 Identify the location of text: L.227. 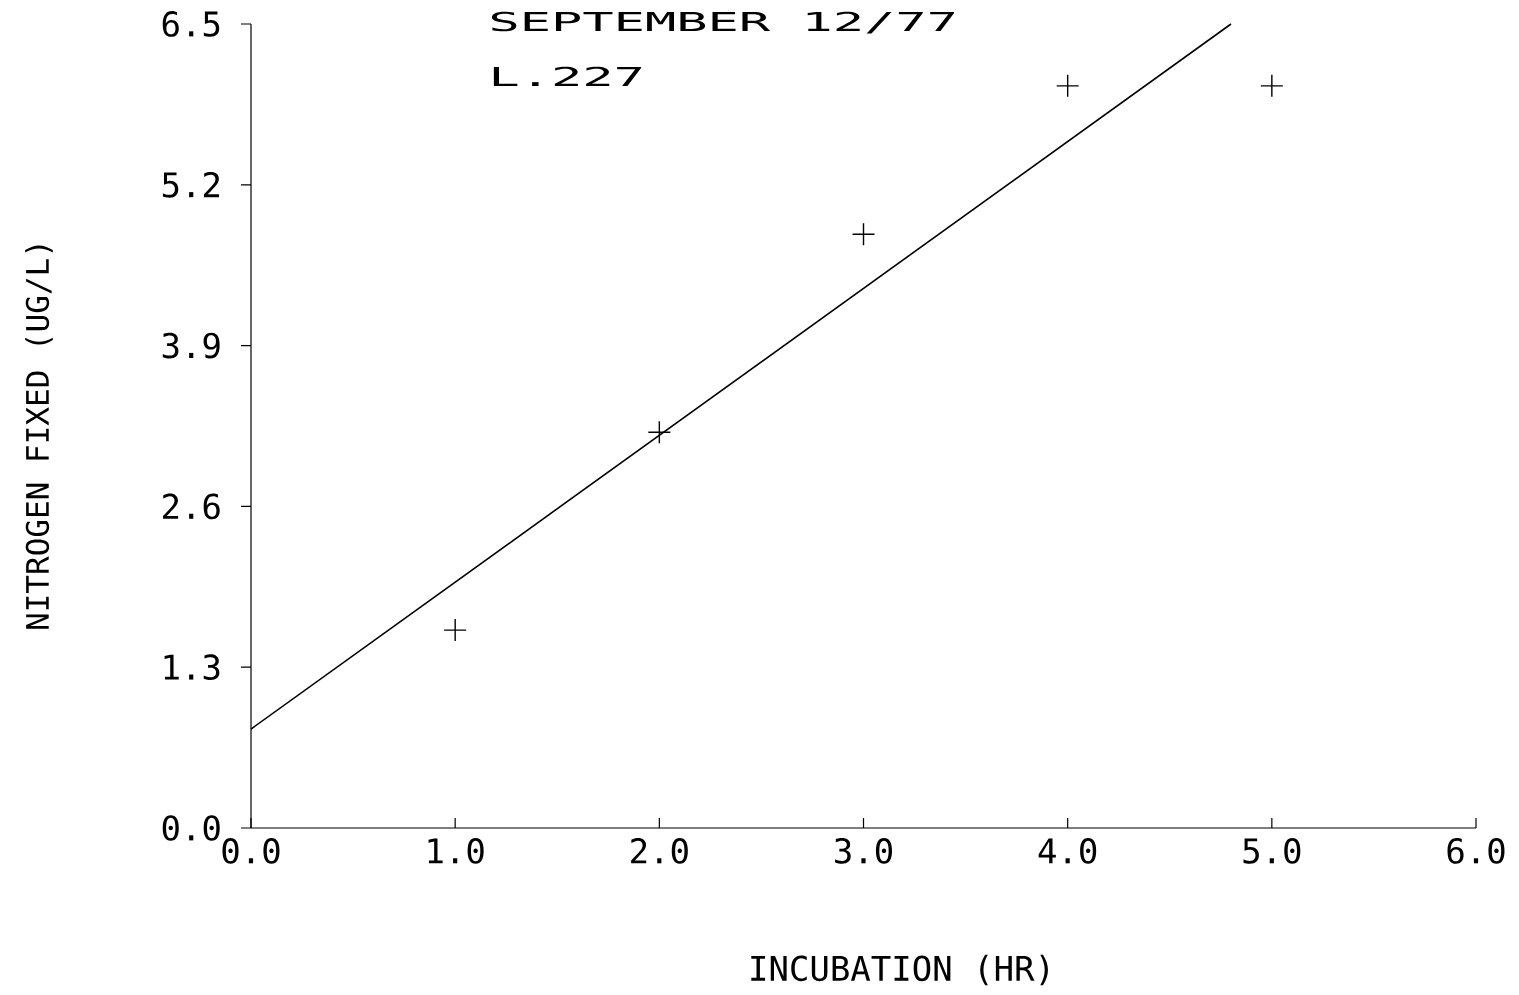
(567, 76).